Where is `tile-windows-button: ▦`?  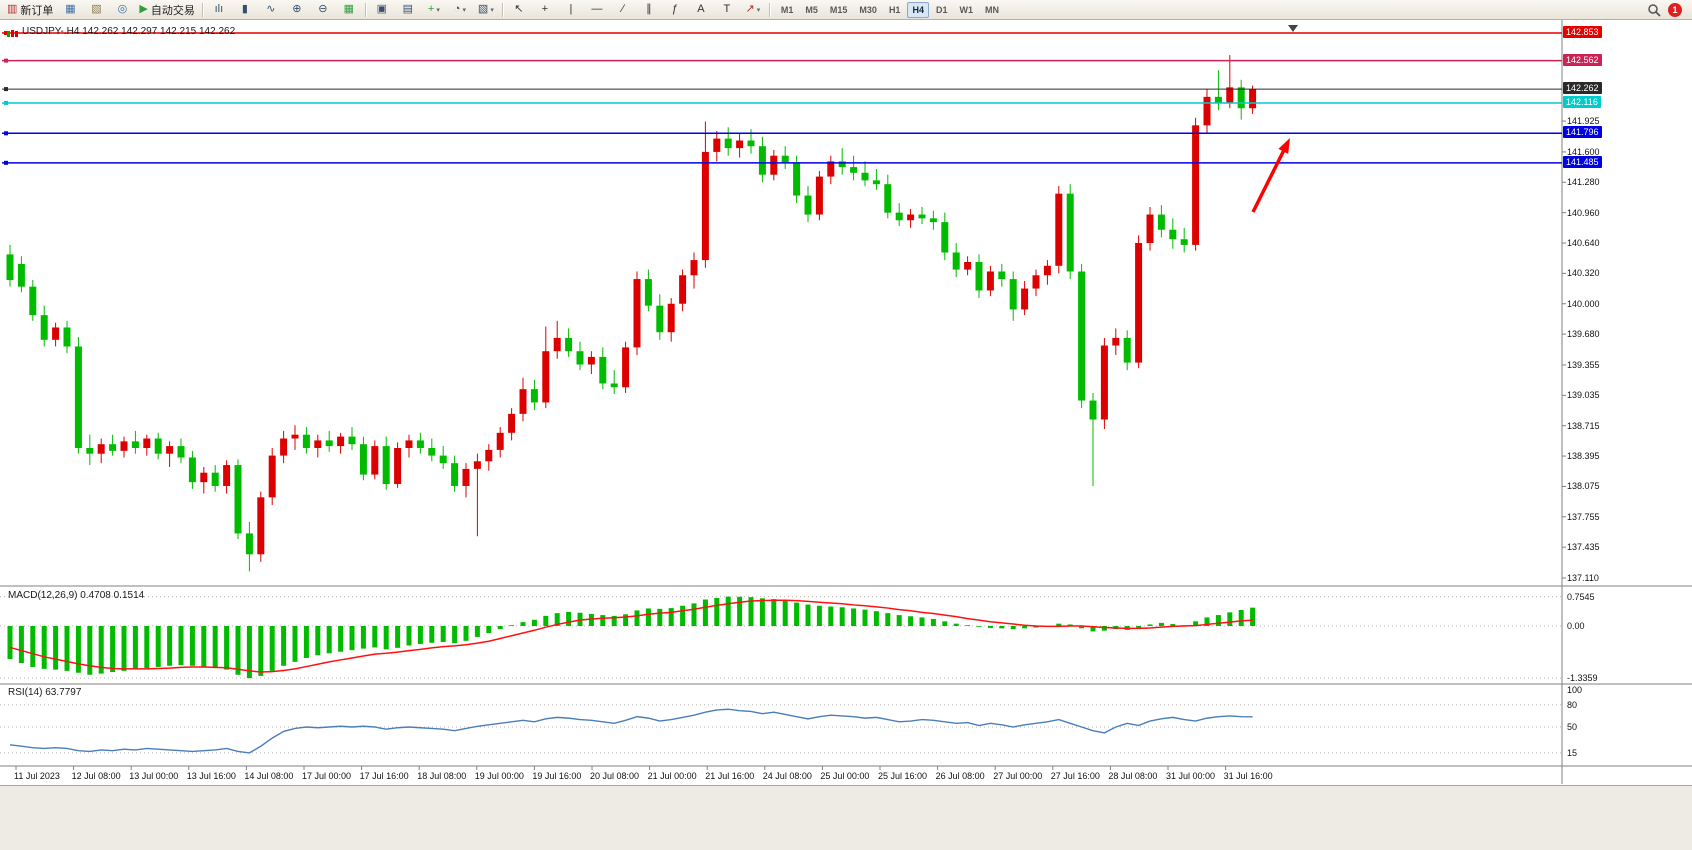
tile-windows-button: ▦ is located at coordinates (349, 10).